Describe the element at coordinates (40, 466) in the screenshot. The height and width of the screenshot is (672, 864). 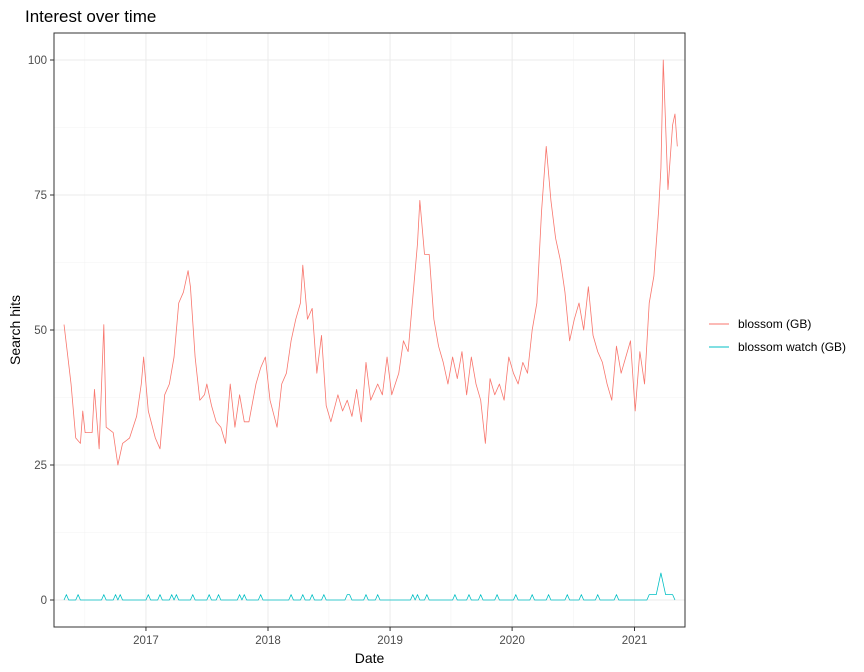
I see `y-tick-label: 25` at that location.